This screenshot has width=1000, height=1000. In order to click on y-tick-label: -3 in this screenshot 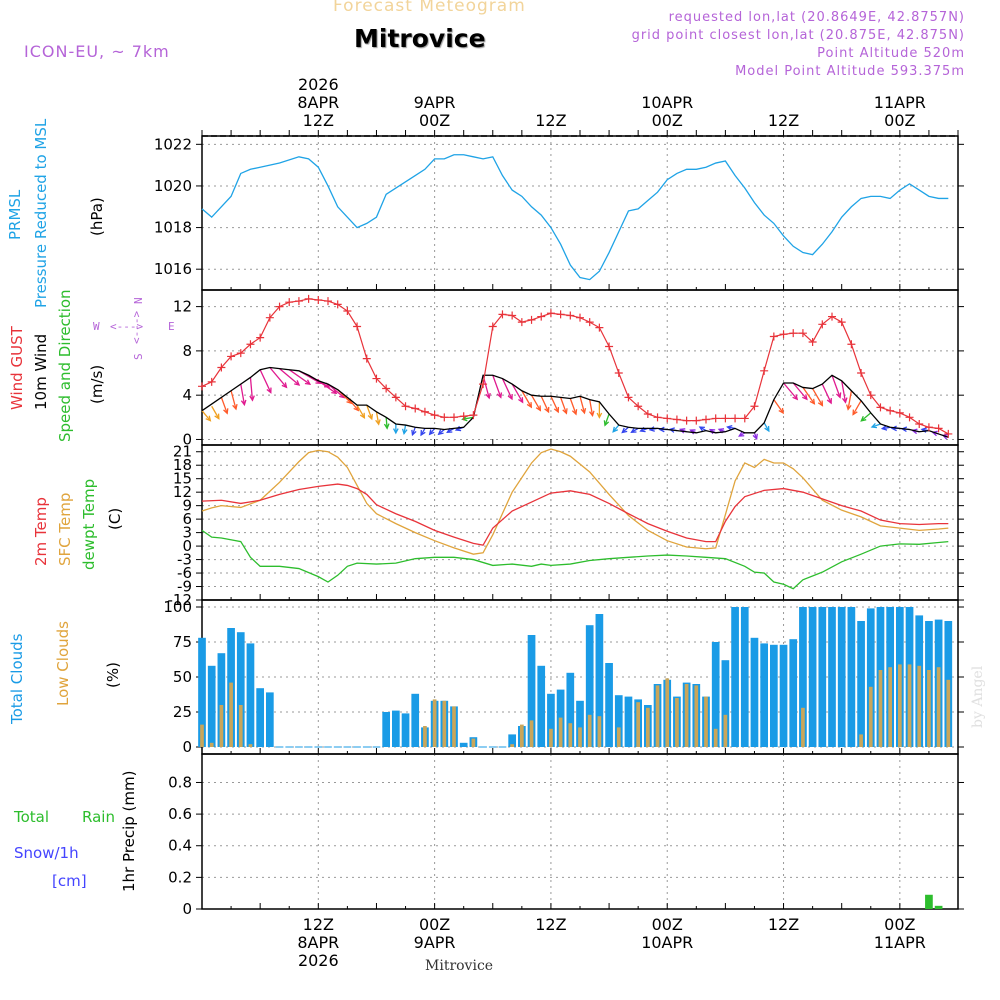, I will do `click(184, 560)`.